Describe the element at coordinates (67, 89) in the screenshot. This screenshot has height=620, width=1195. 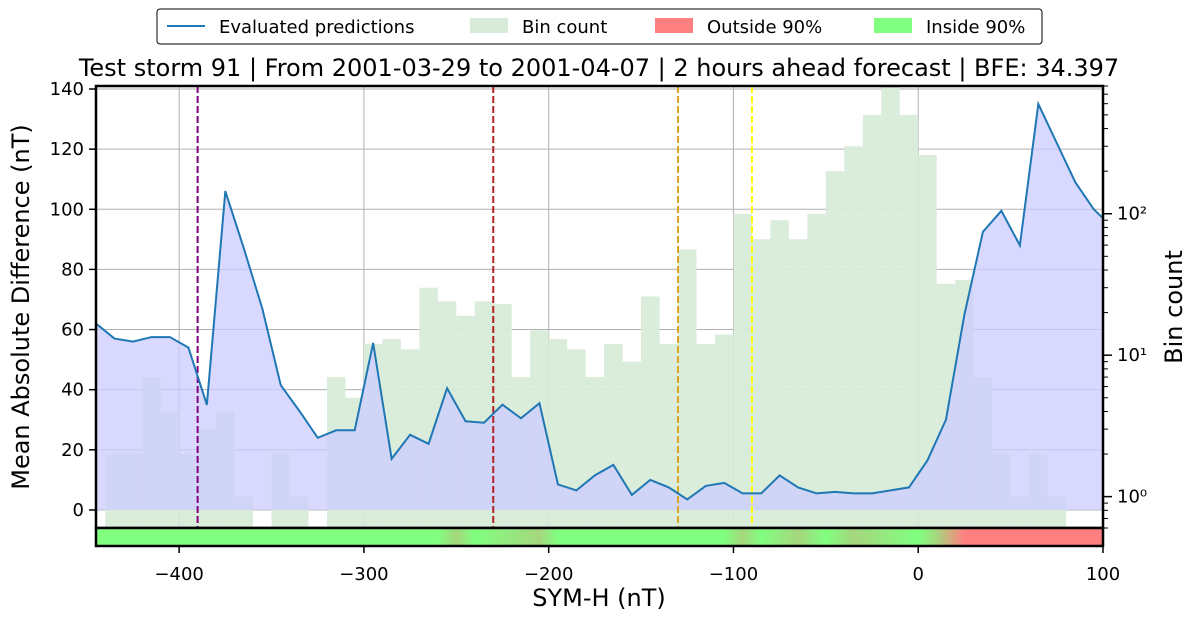
I see `y-tick-label: 140` at that location.